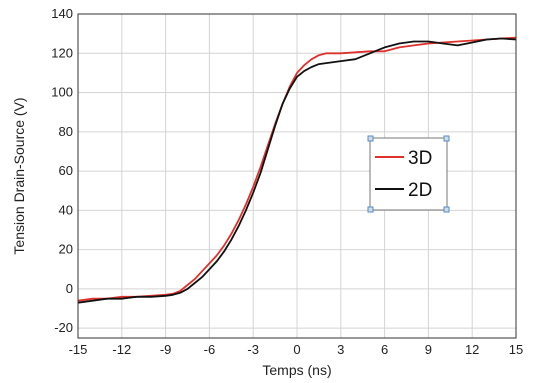  Describe the element at coordinates (296, 370) in the screenshot. I see `x-axis-label: Temps (ns)` at that location.